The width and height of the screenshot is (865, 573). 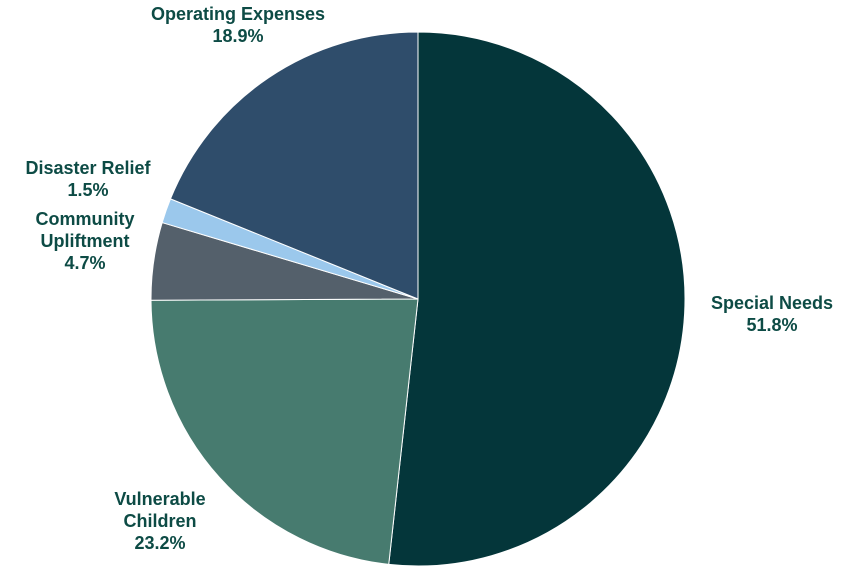 I want to click on slice-name-label-4: Operating Expenses, so click(x=238, y=14).